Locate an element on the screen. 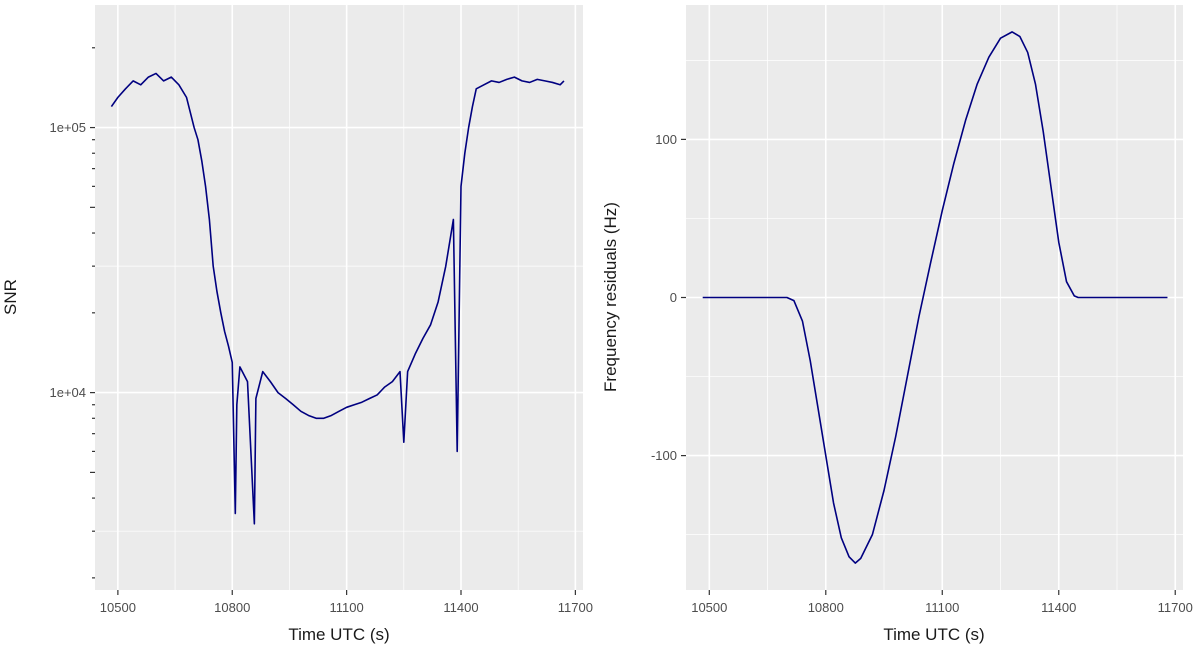 This screenshot has height=649, width=1200. y-axis-title: SNR is located at coordinates (10, 297).